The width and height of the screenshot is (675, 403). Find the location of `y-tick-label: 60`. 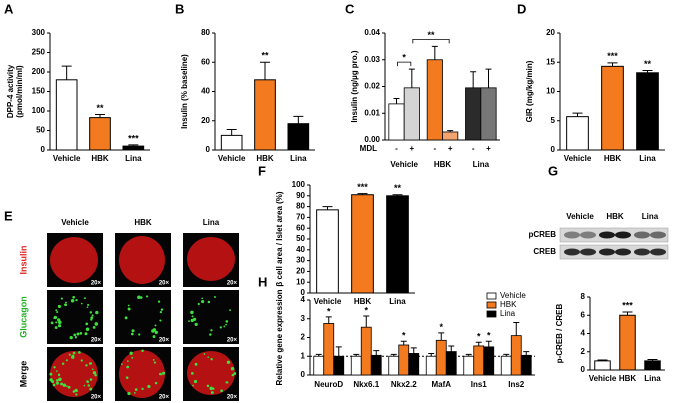

y-tick-label: 60 is located at coordinates (300, 227).